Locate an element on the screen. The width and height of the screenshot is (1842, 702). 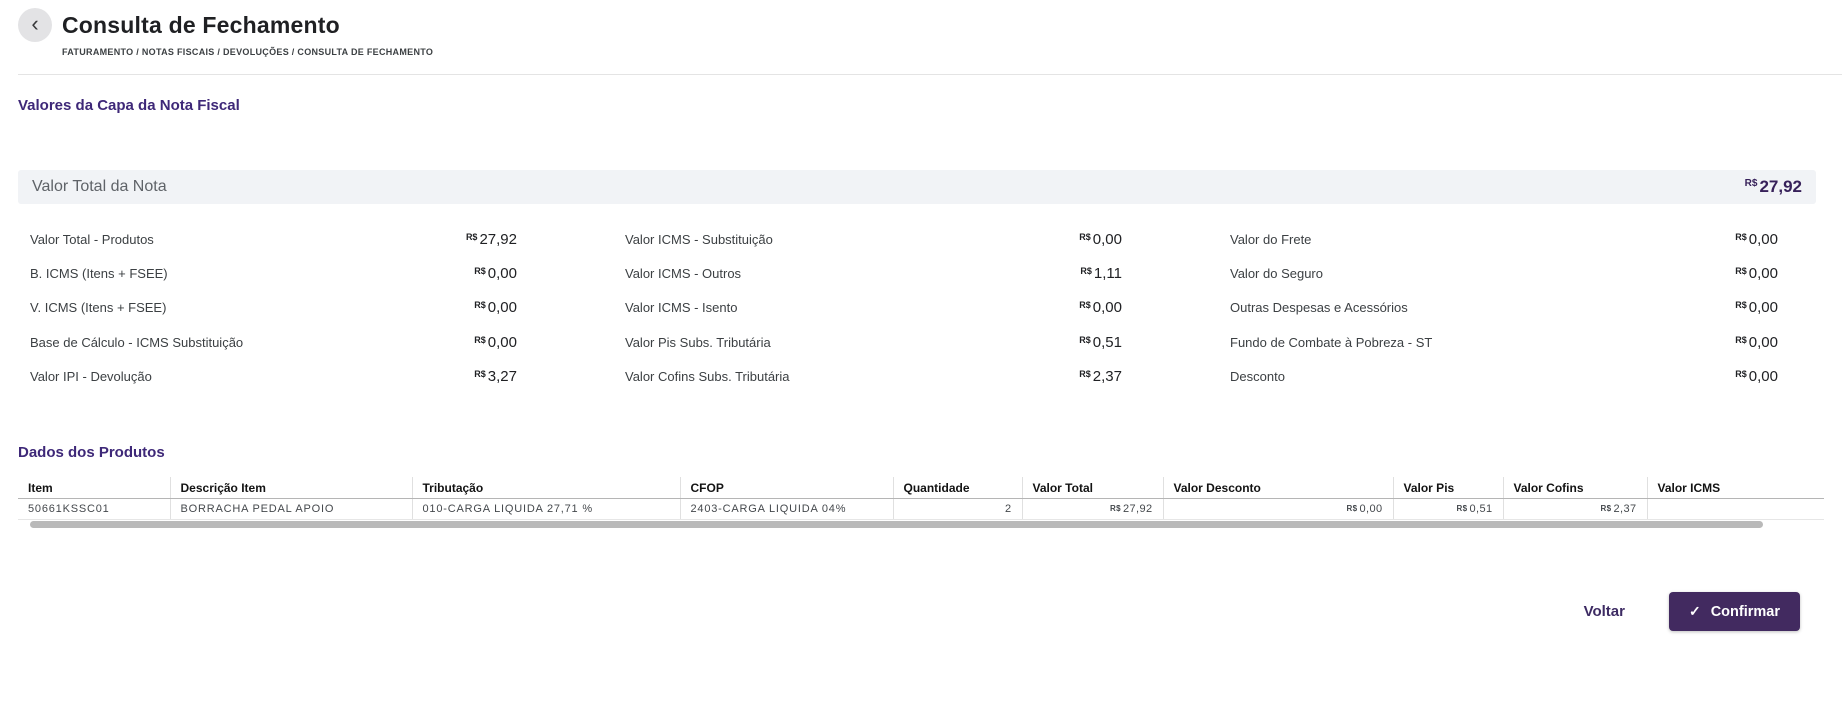
col-header-quantidade: Quantidade is located at coordinates (957, 488).